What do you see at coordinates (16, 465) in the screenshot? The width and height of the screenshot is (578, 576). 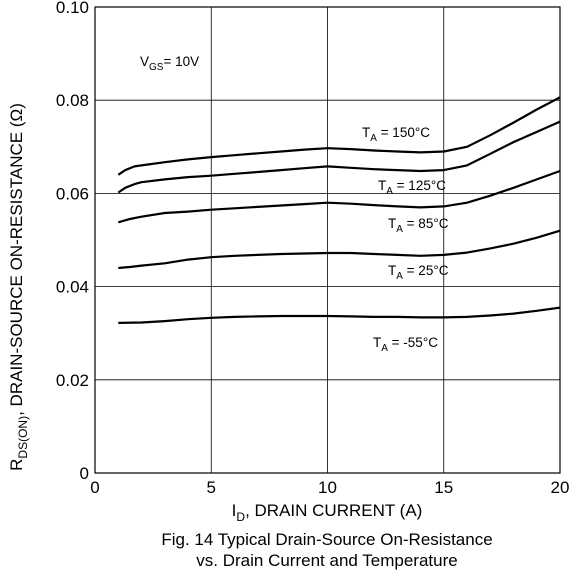 I see `y-axis-label-main: R` at bounding box center [16, 465].